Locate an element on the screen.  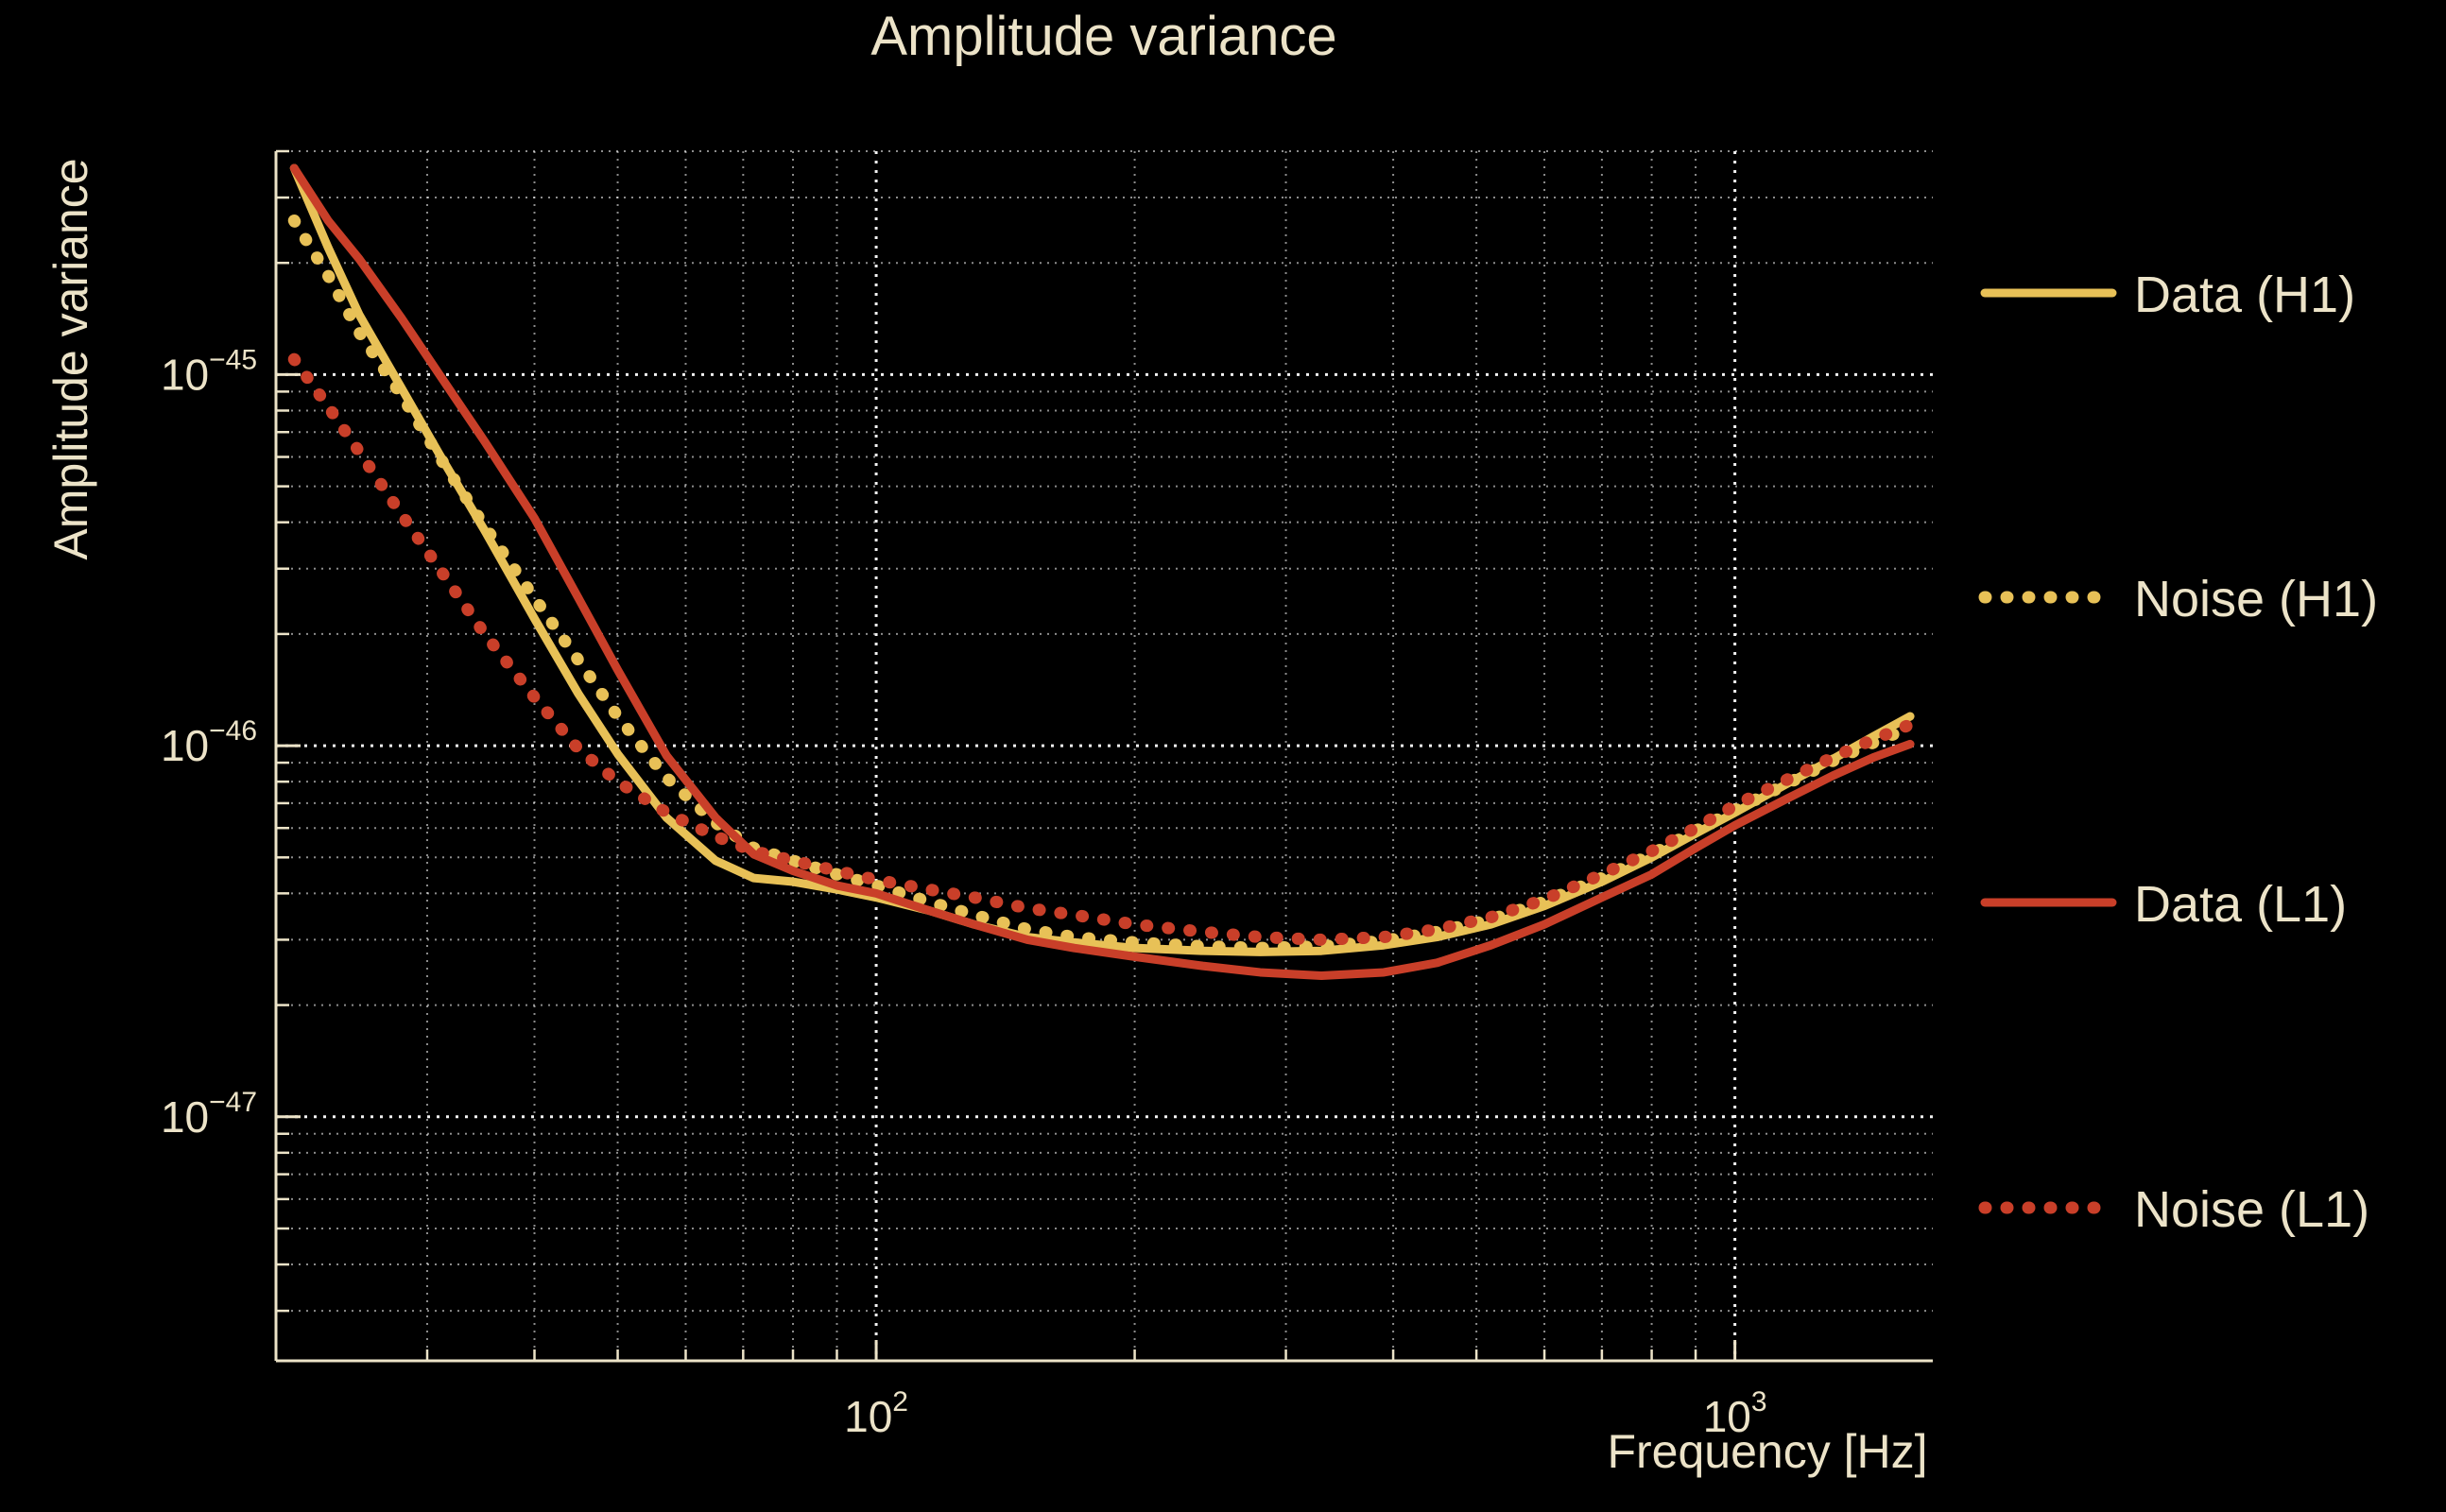
chart-title: Amplitude variance is located at coordinates (1103, 36).